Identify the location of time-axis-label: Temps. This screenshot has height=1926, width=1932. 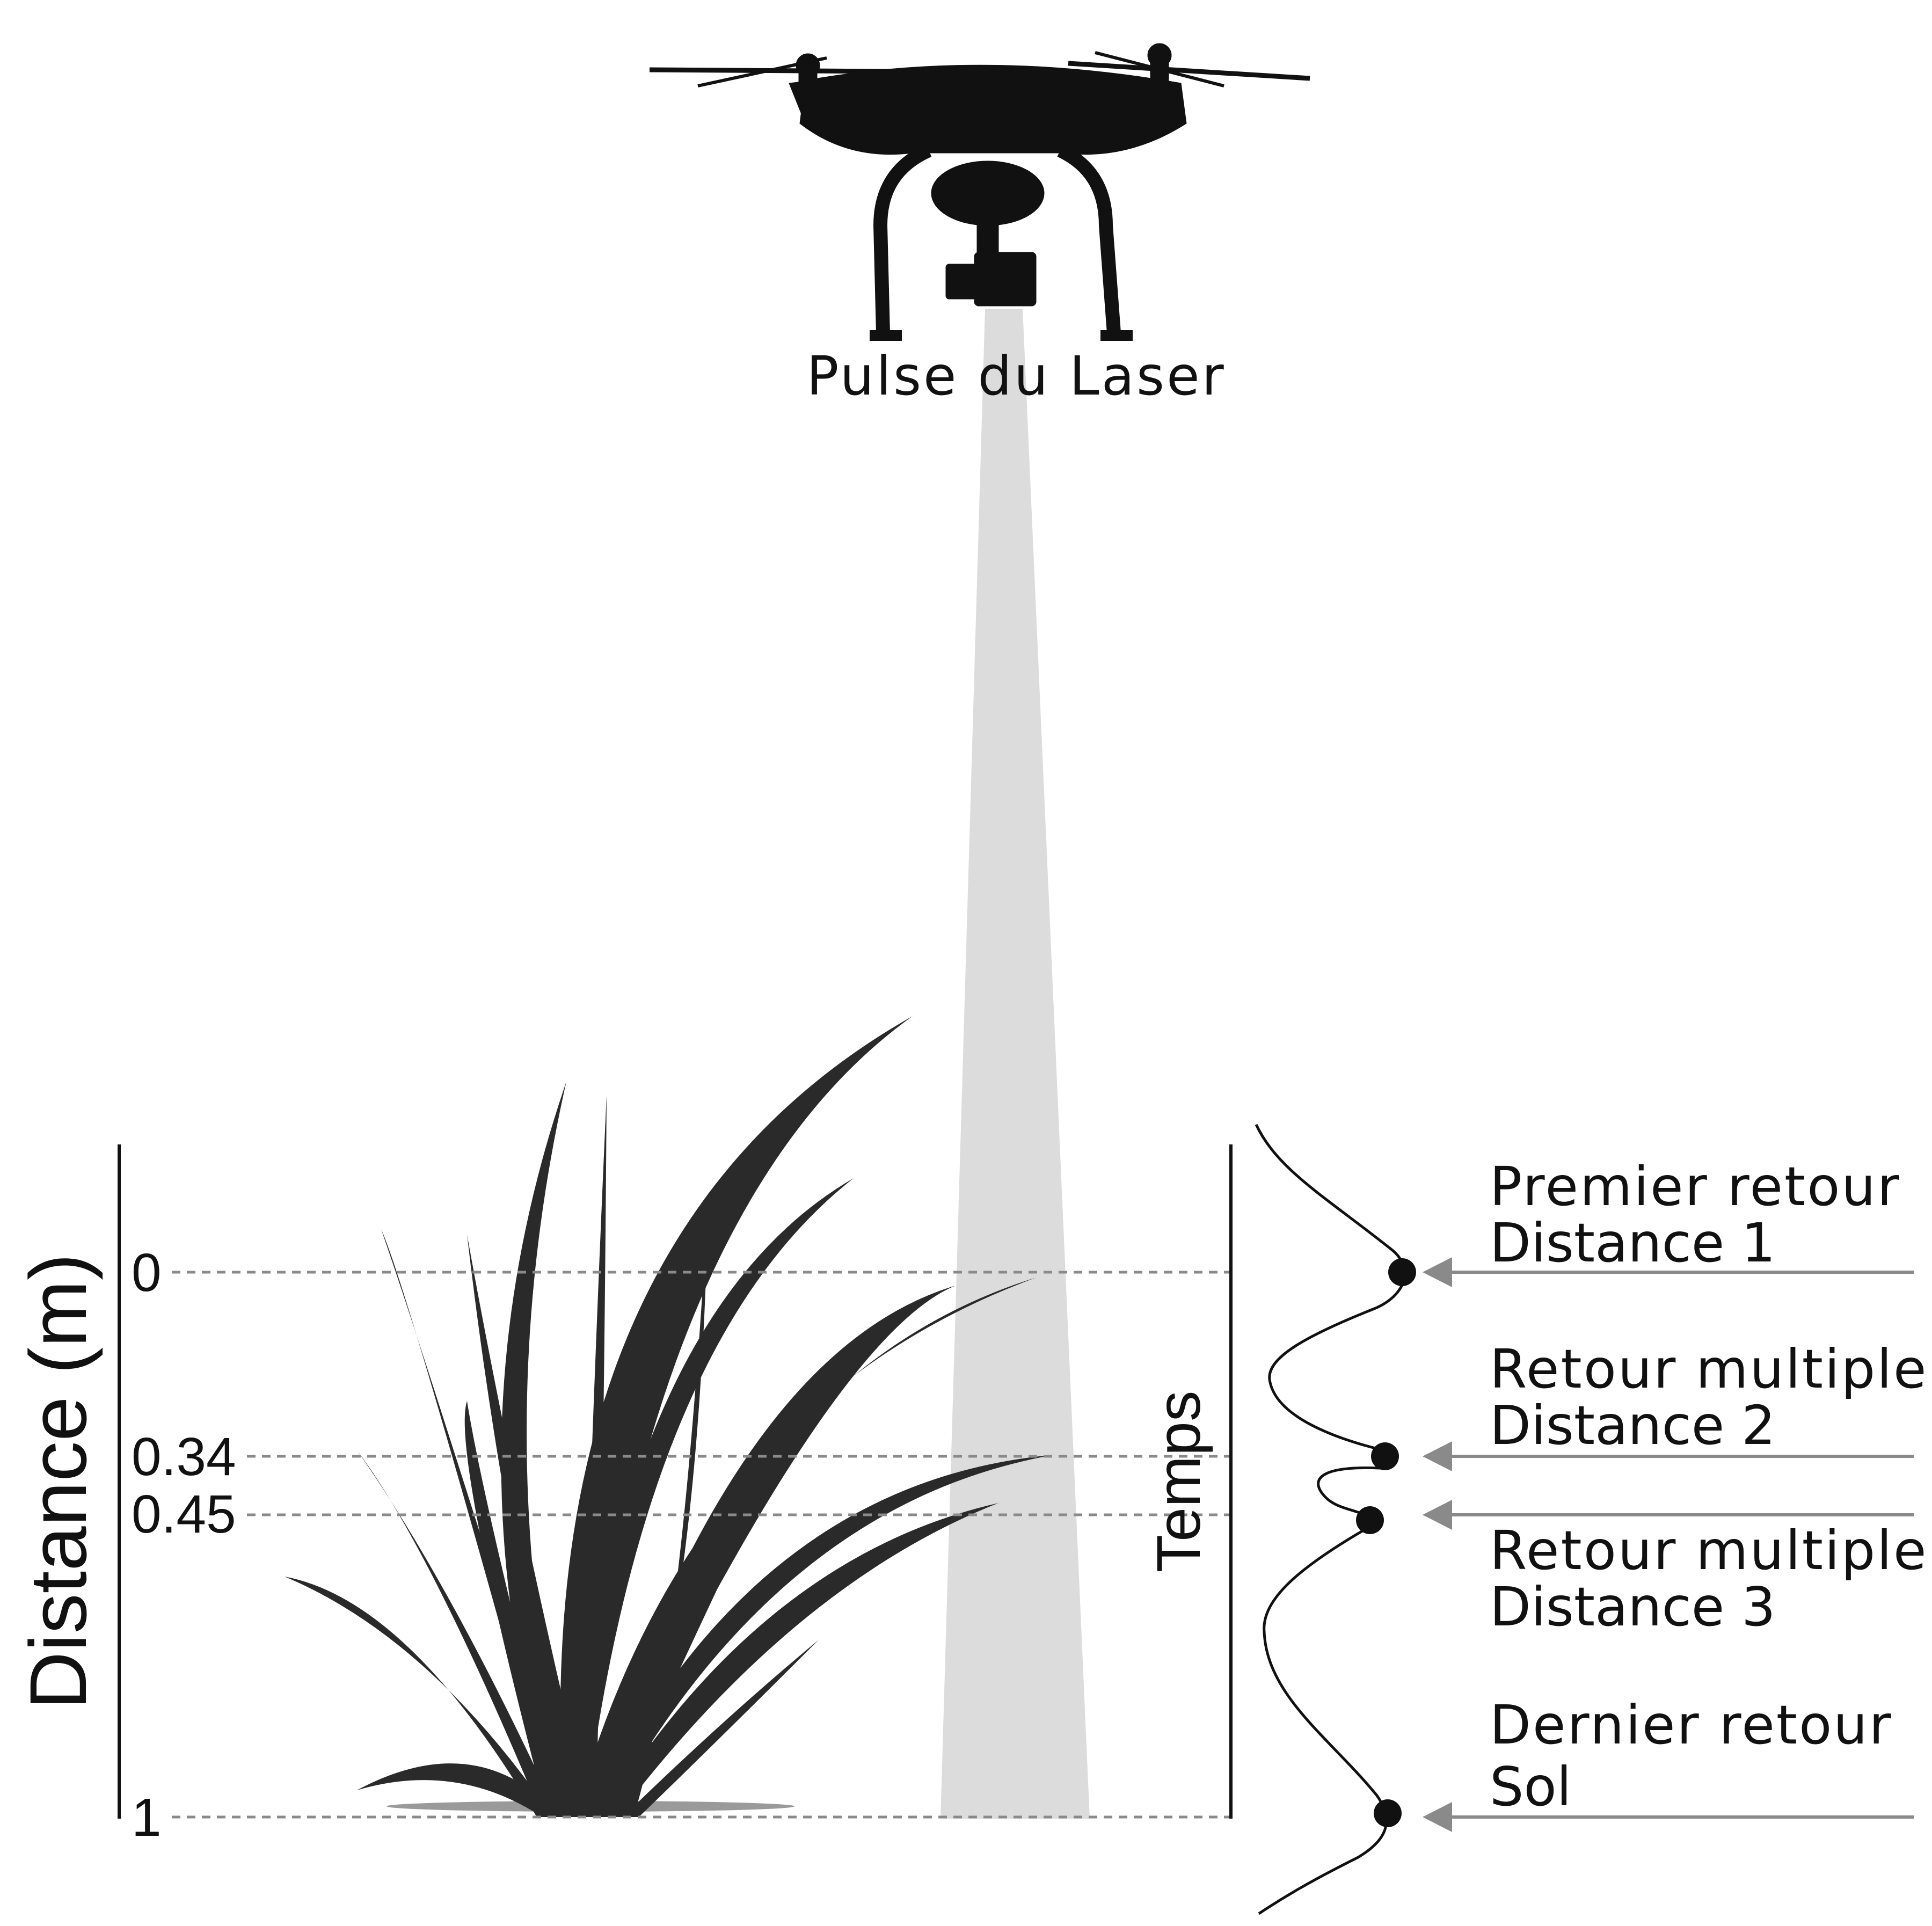
(1178, 1482).